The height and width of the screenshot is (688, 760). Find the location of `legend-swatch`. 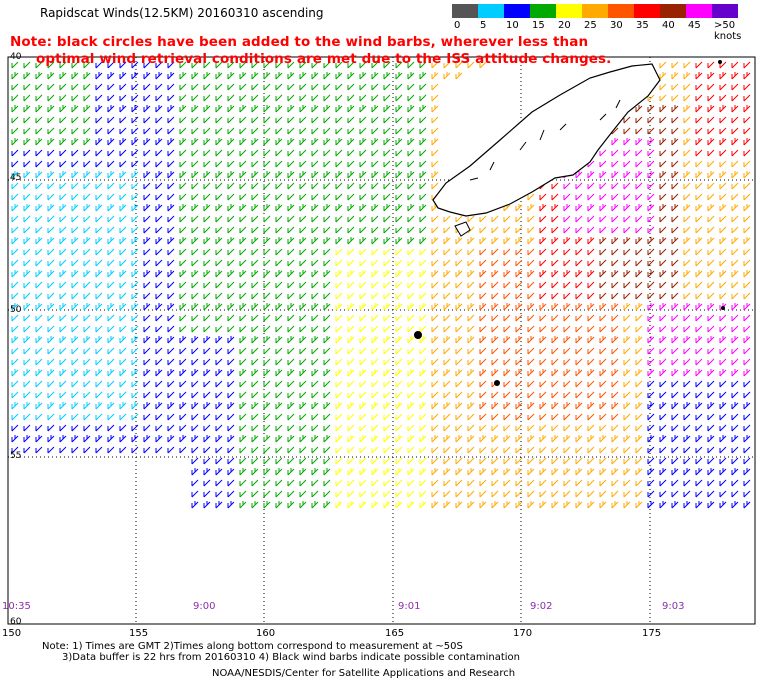

legend-swatch is located at coordinates (699, 11).